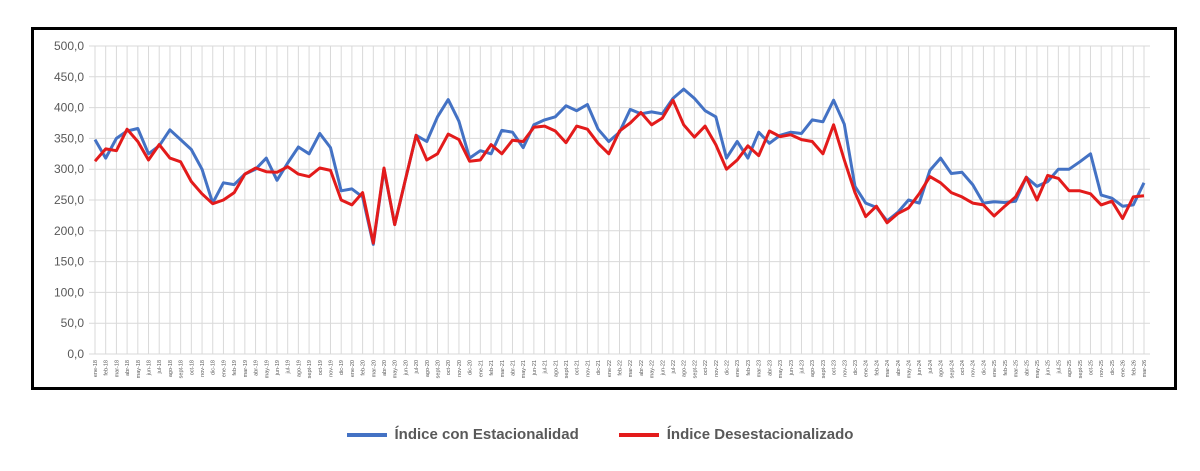 The width and height of the screenshot is (1200, 471). What do you see at coordinates (728, 367) in the screenshot?
I see `x-tick-label: dic-22` at bounding box center [728, 367].